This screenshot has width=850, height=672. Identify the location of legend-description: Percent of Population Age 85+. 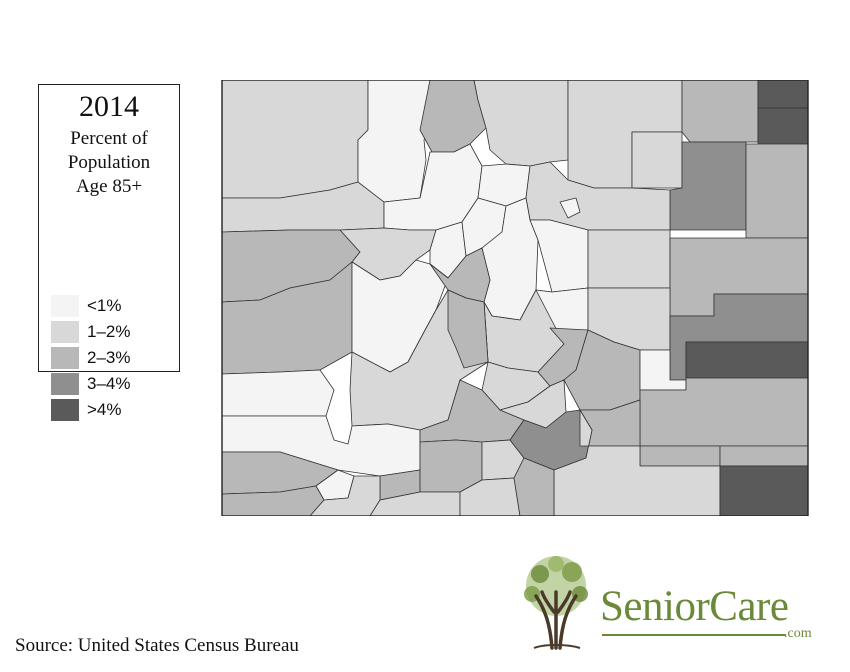
(109, 163).